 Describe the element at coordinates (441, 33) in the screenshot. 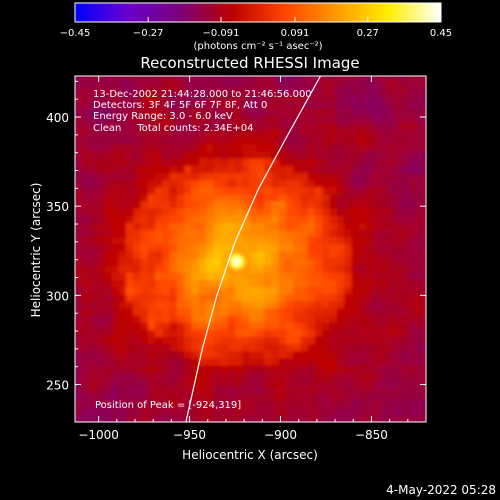

I see `colorbar-tick-label: 0.45` at that location.